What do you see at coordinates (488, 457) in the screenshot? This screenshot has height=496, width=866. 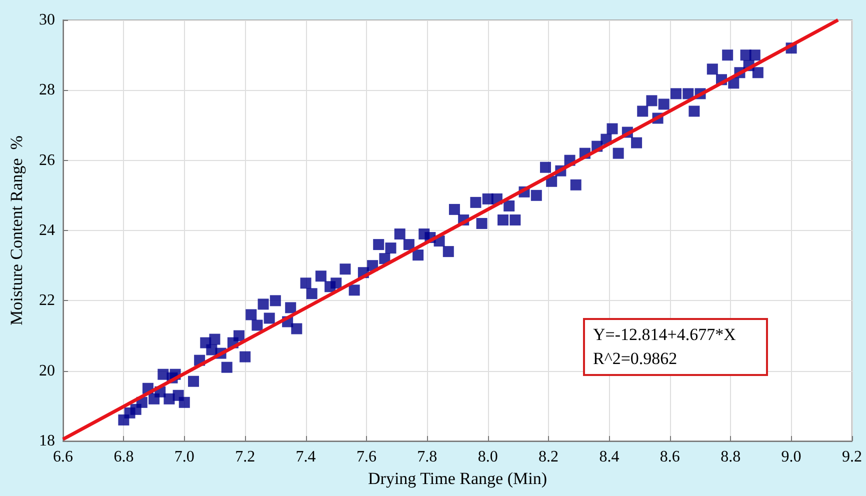 I see `x-tick-label: 8.0` at bounding box center [488, 457].